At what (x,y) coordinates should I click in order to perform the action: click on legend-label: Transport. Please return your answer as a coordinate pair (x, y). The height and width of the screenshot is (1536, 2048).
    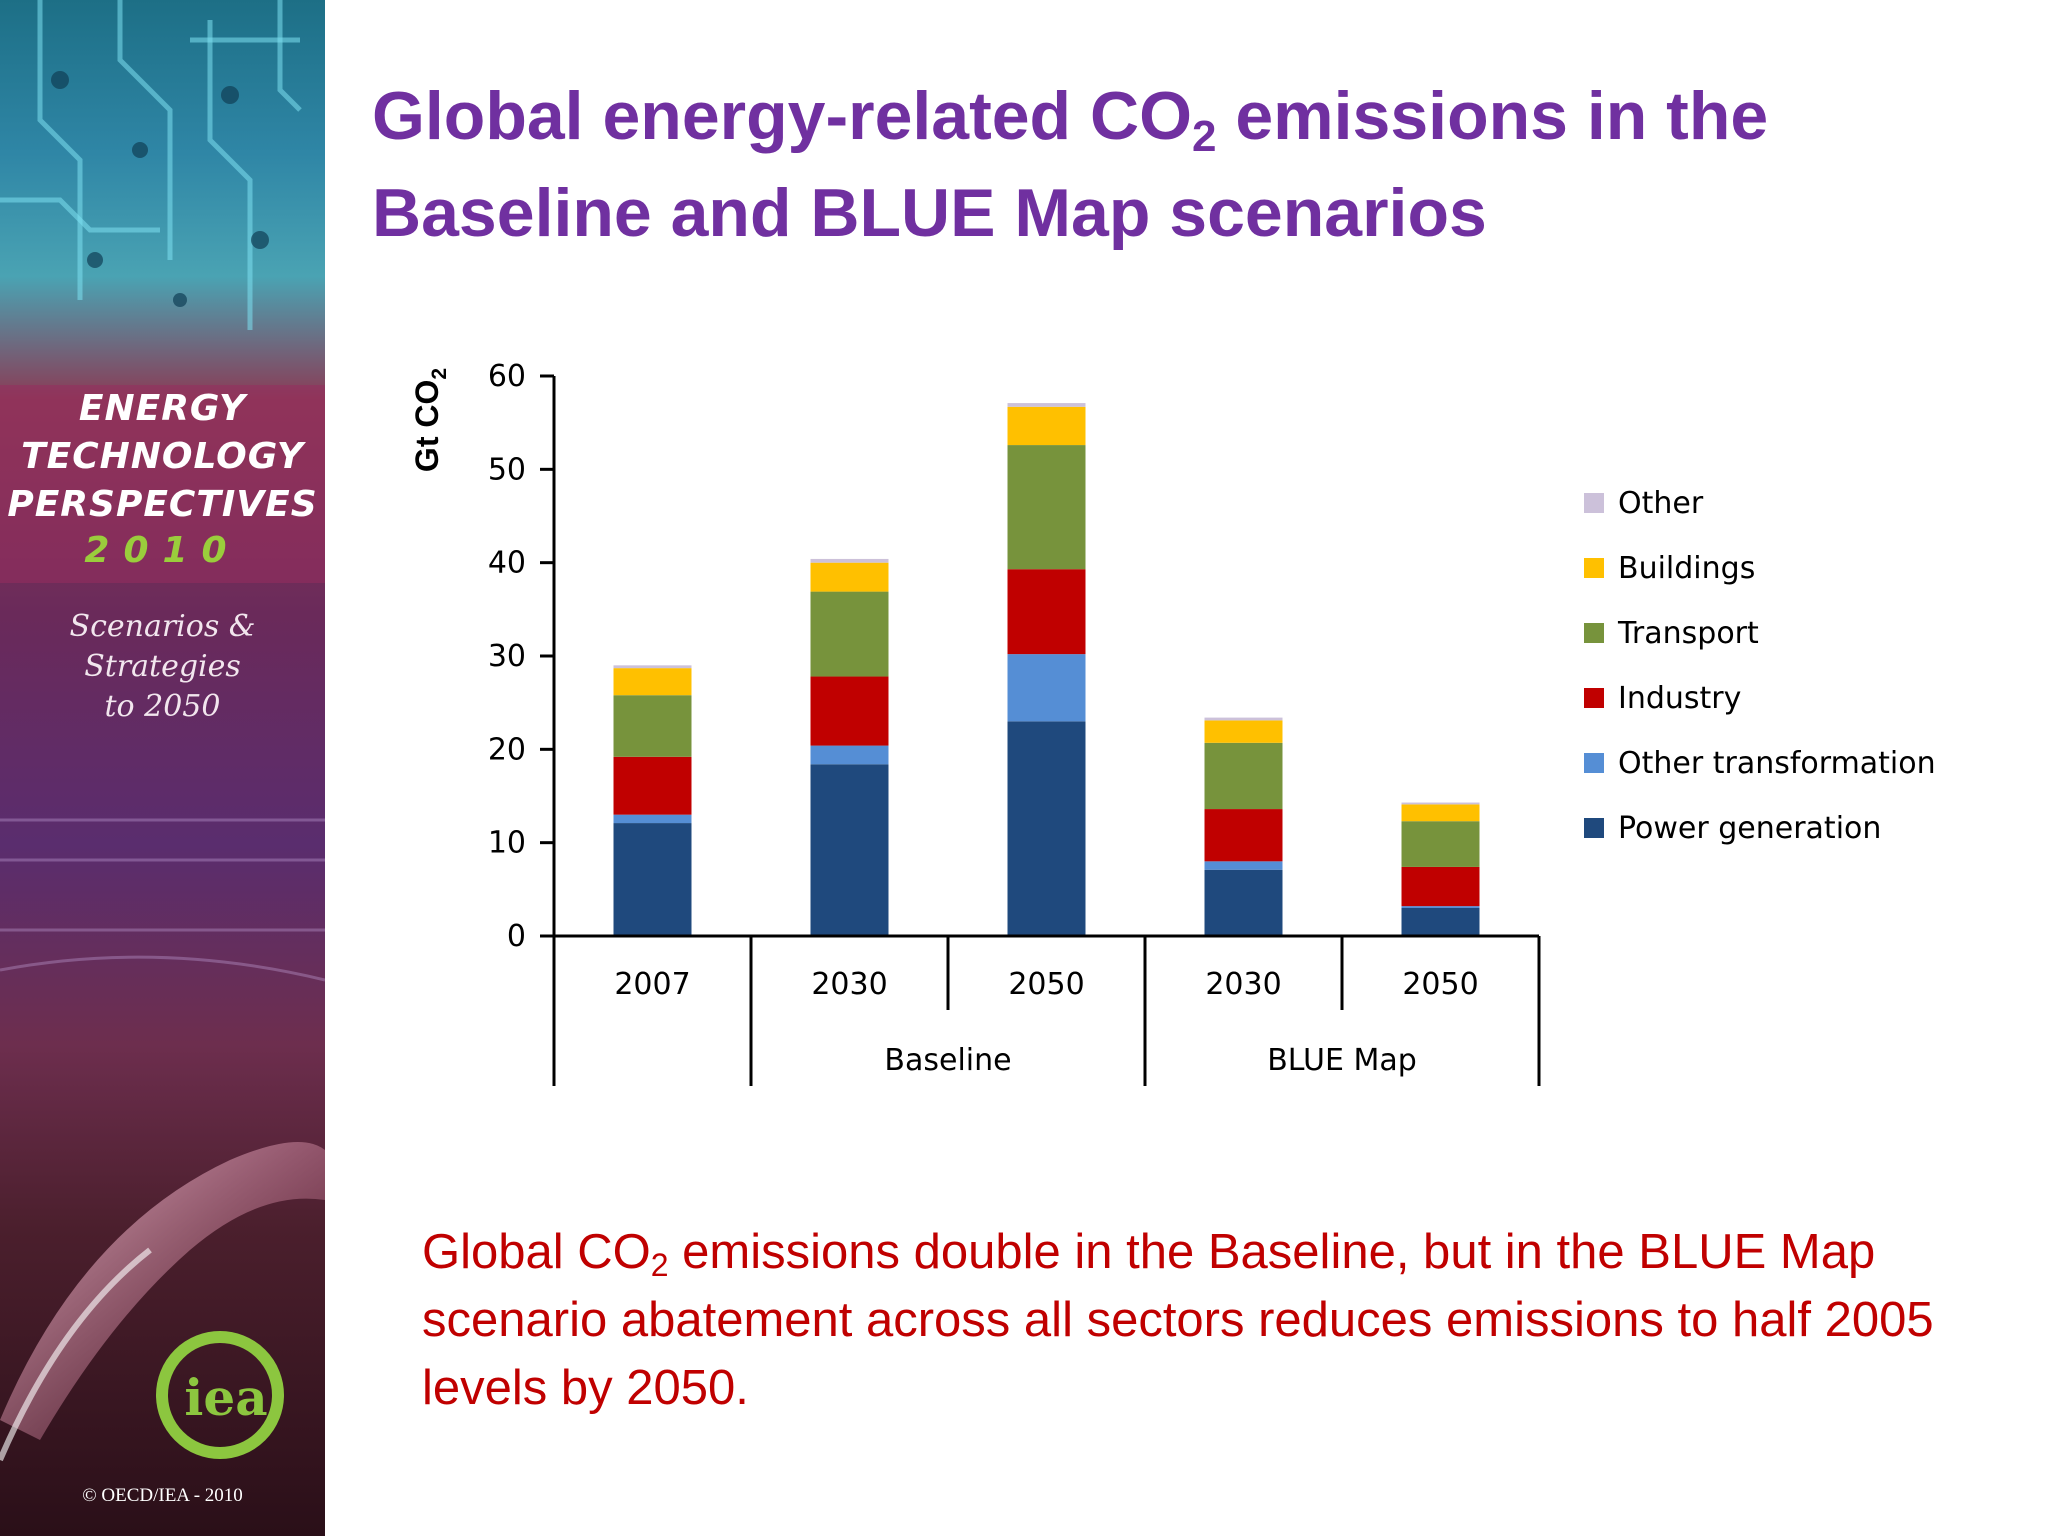
    Looking at the image, I should click on (1688, 633).